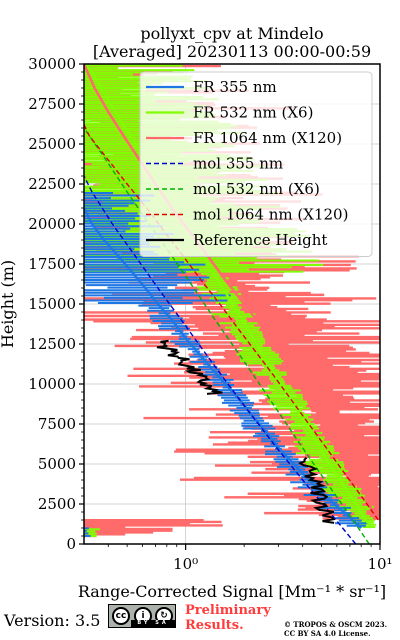  I want to click on y-tick-label: 20000, so click(52, 224).